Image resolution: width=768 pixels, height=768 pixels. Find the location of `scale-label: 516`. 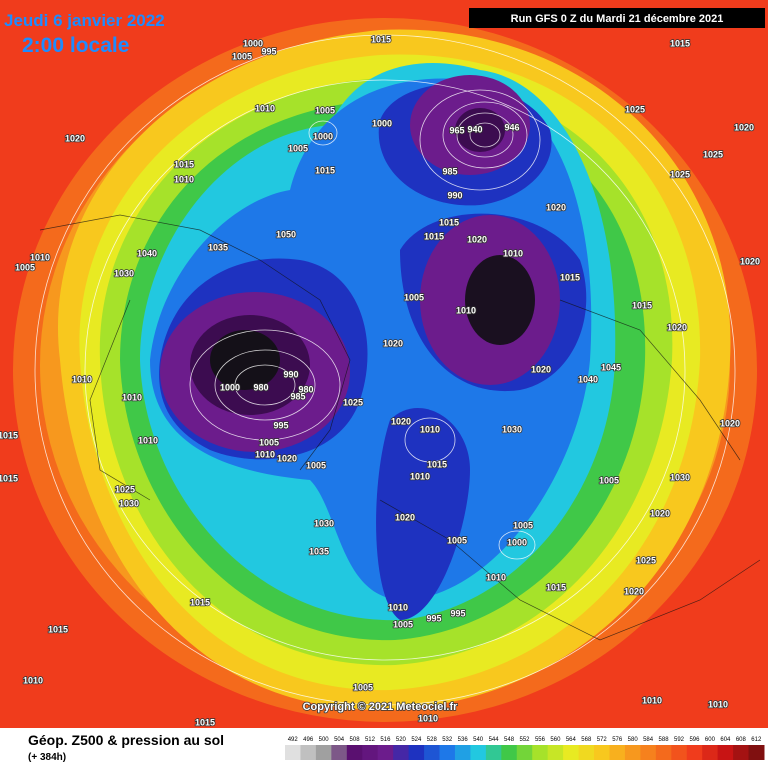

scale-label: 516 is located at coordinates (385, 740).